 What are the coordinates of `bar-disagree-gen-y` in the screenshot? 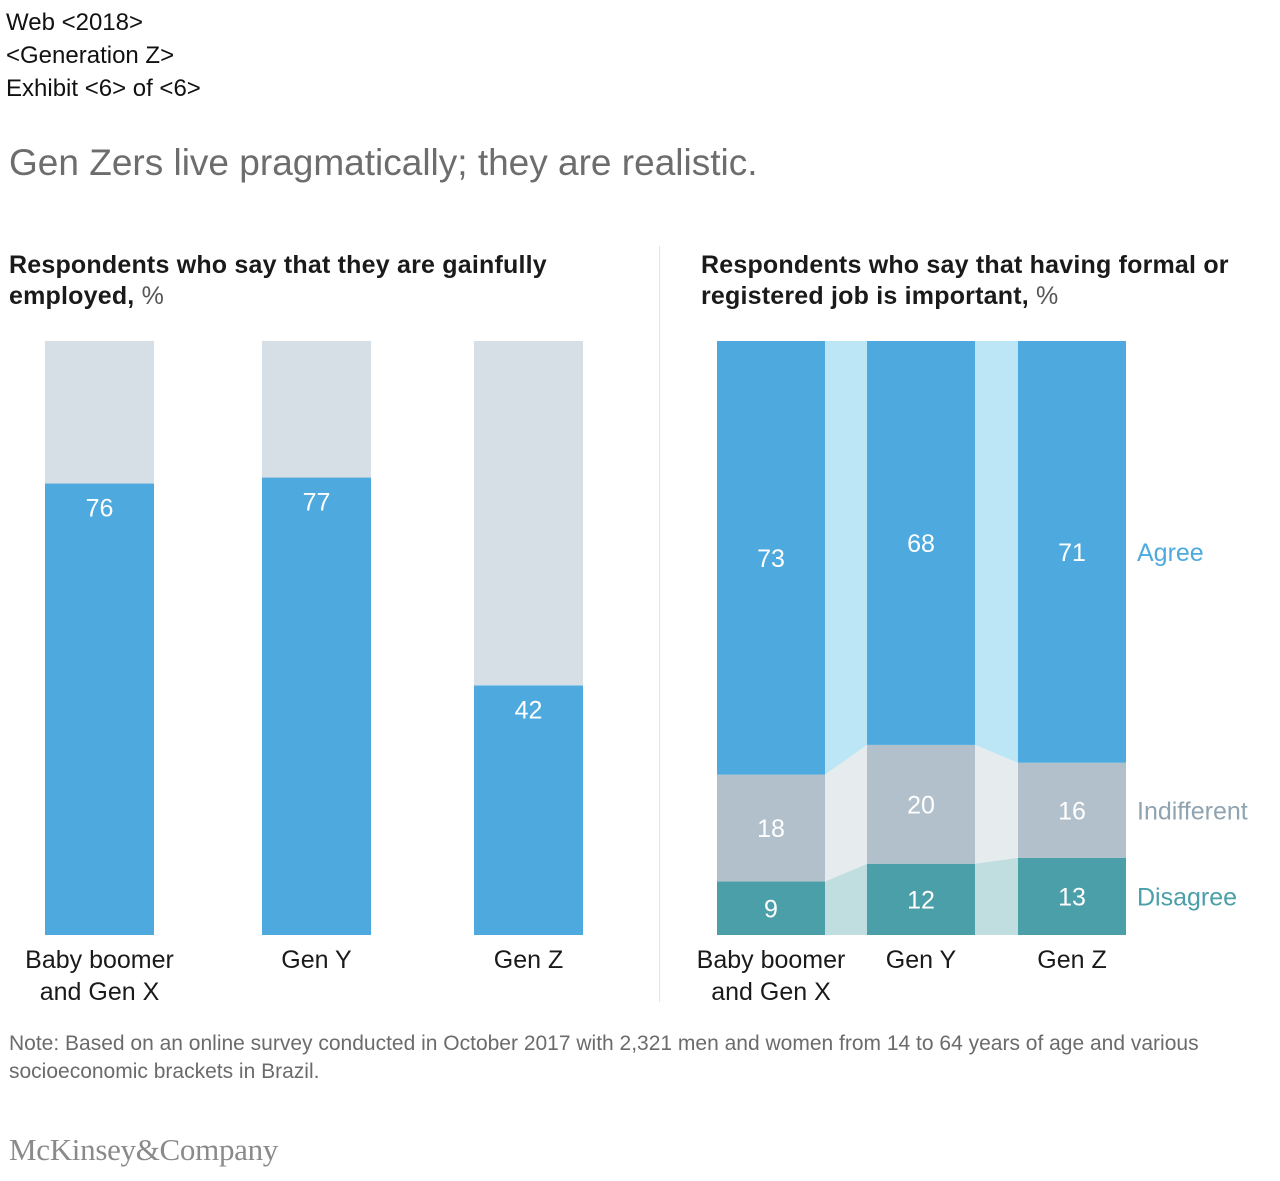 It's located at (921, 899).